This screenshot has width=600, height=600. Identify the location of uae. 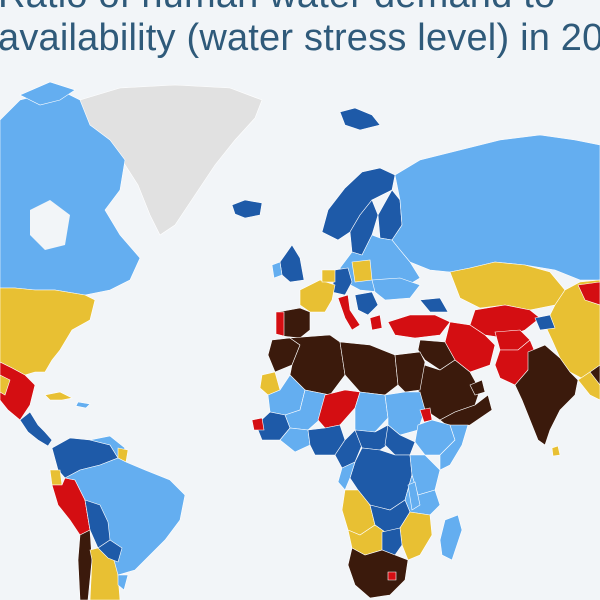
(477, 387).